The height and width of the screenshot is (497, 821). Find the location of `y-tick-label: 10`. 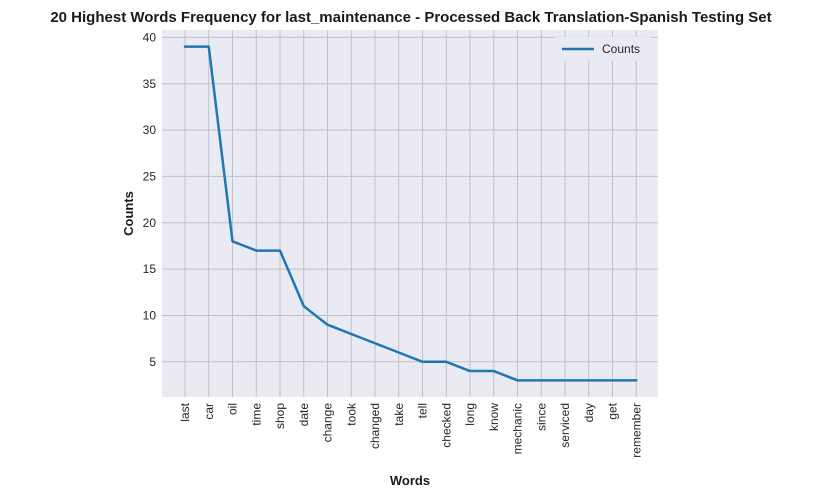

y-tick-label: 10 is located at coordinates (150, 315).